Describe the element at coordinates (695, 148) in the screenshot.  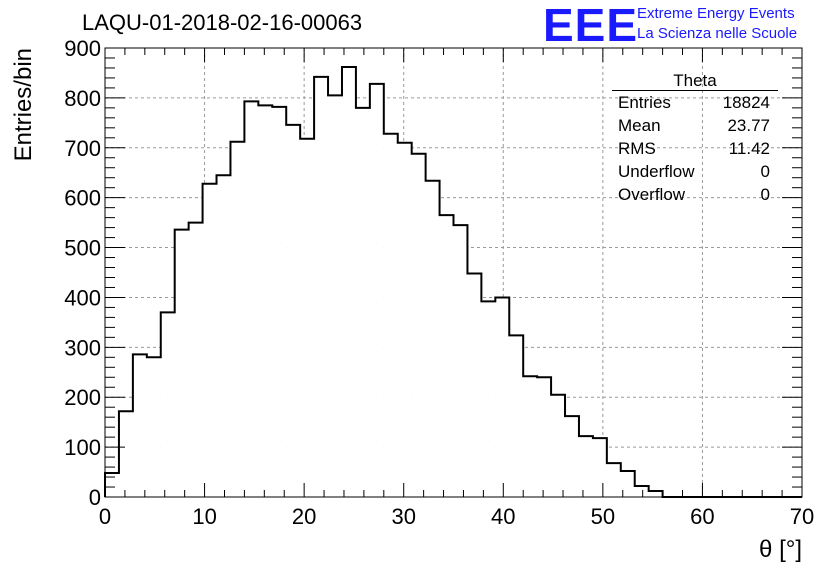
I see `stats-row-rms: RMS 11.42` at that location.